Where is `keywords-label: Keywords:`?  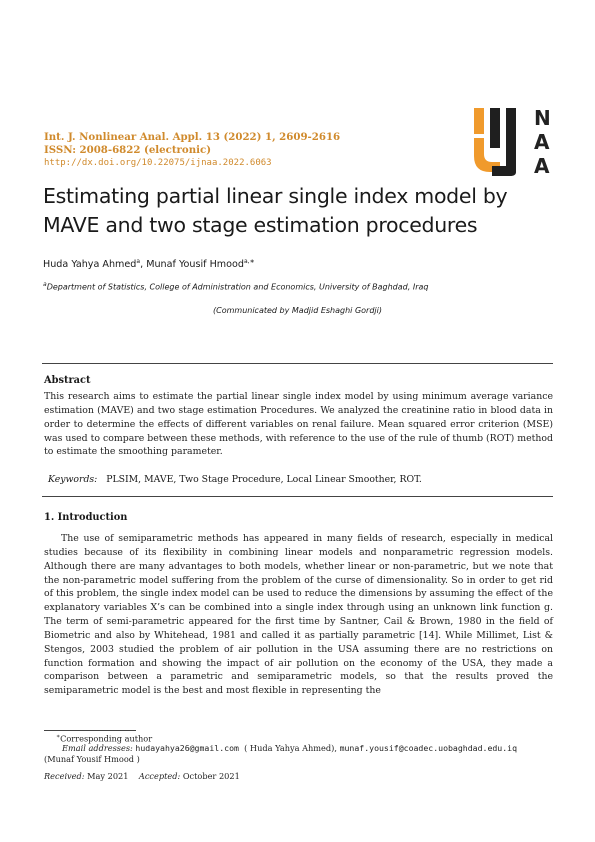
keywords-label: Keywords: is located at coordinates (73, 479).